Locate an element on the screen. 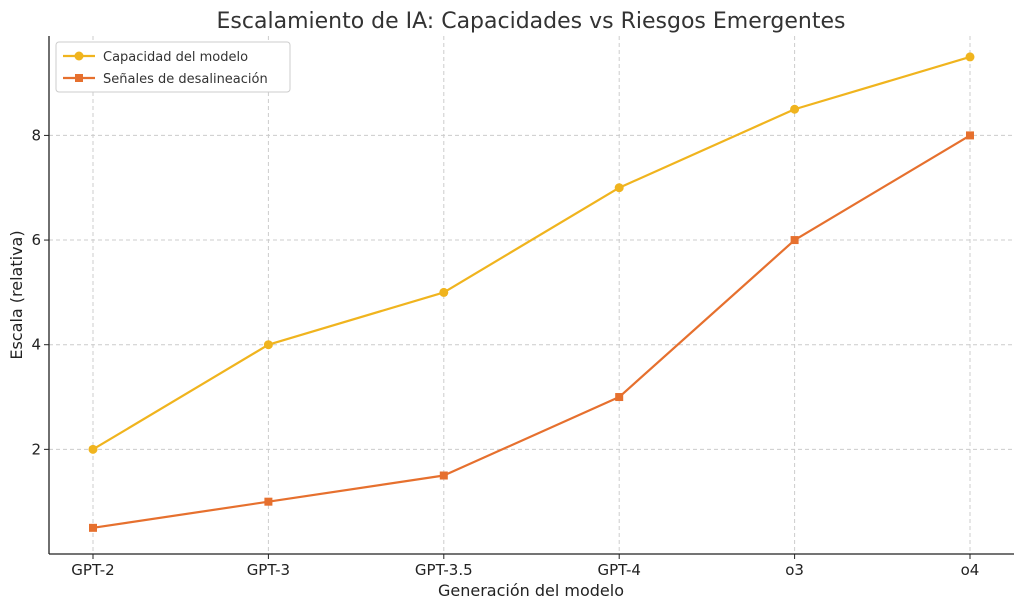  x-tick-label: o3 is located at coordinates (794, 570).